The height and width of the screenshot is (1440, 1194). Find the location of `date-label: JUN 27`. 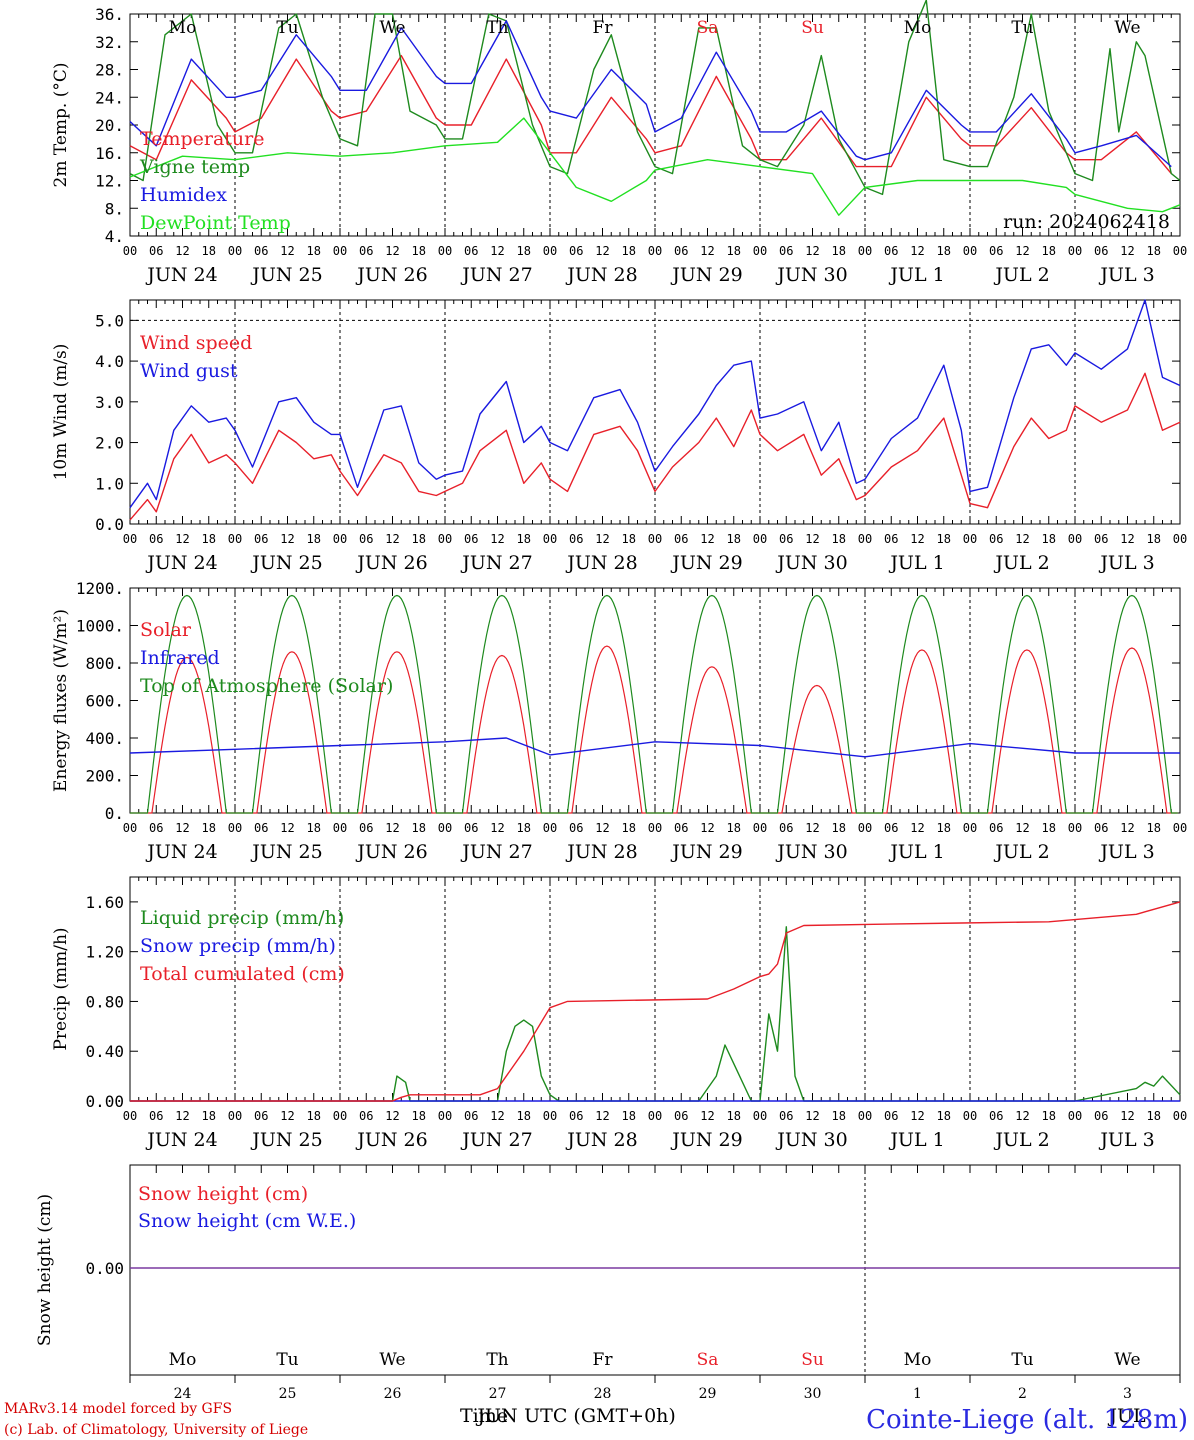

date-label: JUN 27 is located at coordinates (496, 275).